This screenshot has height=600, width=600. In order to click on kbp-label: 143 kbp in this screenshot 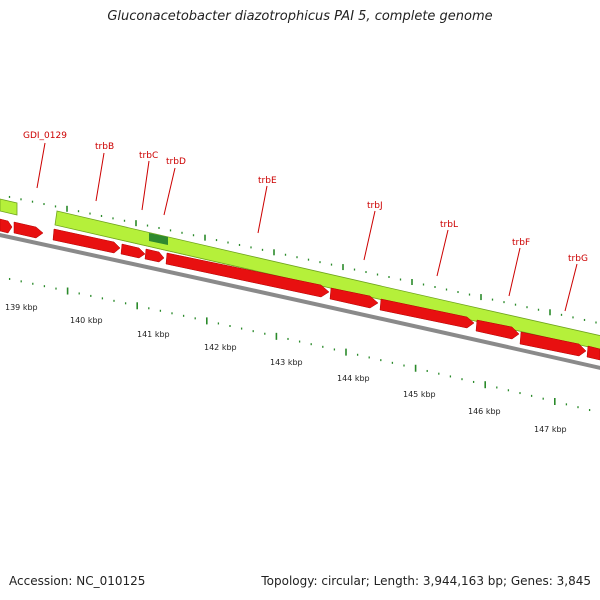, I will do `click(286, 362)`.